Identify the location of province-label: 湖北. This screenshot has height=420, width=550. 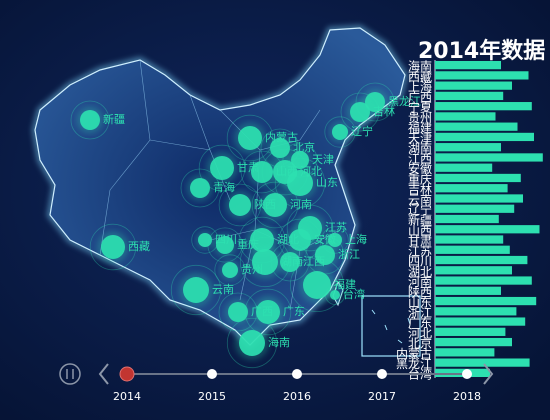
(288, 239).